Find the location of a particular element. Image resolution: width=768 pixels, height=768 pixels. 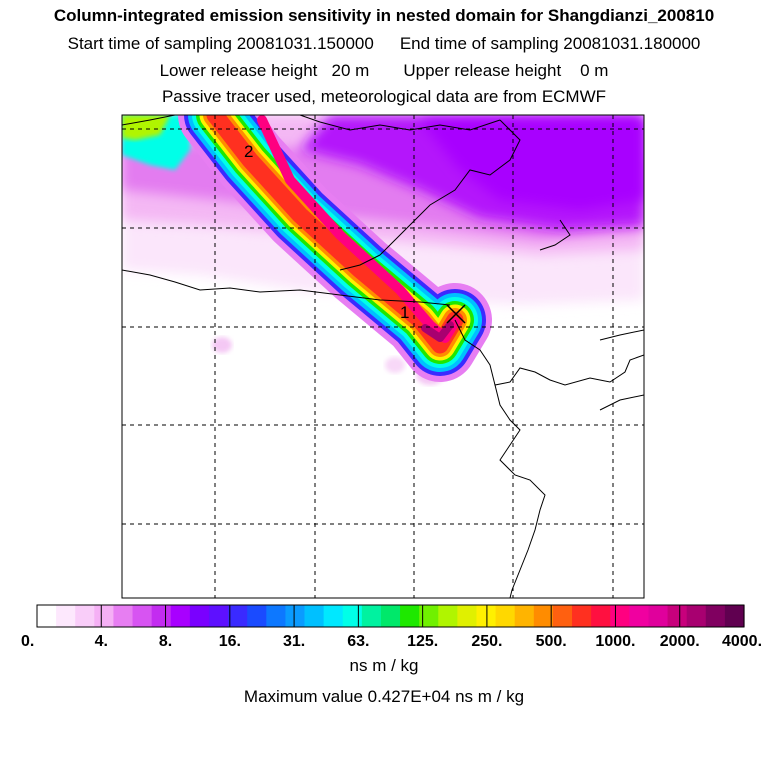

cross-x-marker-icon is located at coordinates (456, 314).